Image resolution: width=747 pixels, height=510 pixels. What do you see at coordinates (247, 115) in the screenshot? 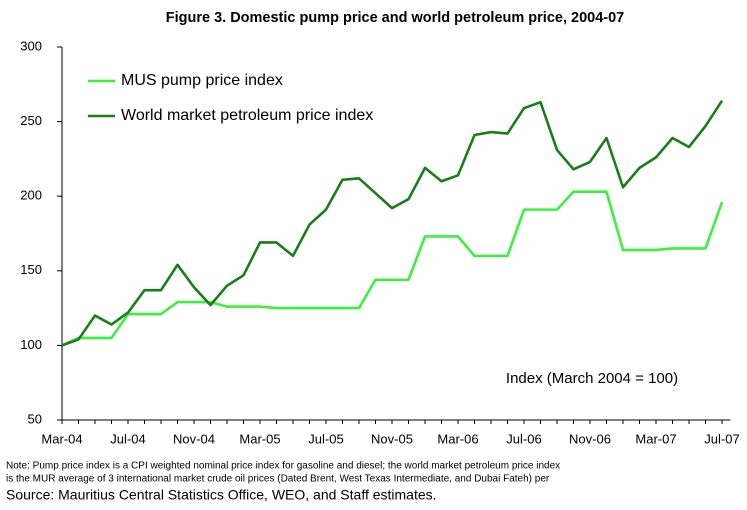
I see `legend-label: World market petroleum price index` at bounding box center [247, 115].